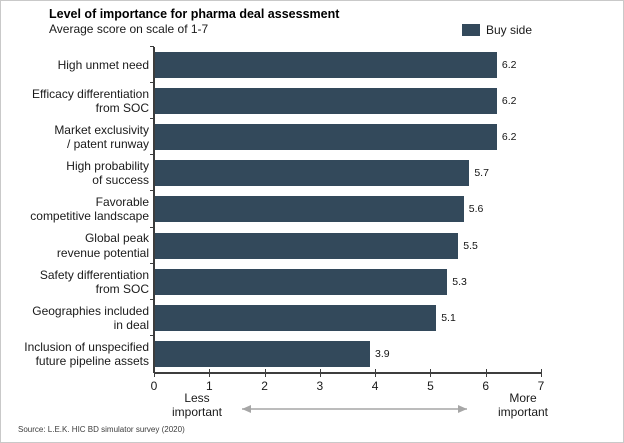  Describe the element at coordinates (103, 64) in the screenshot. I see `category-label: High unmet need` at that location.